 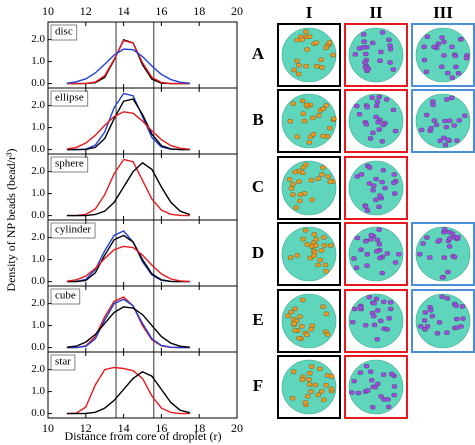 What do you see at coordinates (237, 11) in the screenshot?
I see `x-tick-label-top: 20` at bounding box center [237, 11].